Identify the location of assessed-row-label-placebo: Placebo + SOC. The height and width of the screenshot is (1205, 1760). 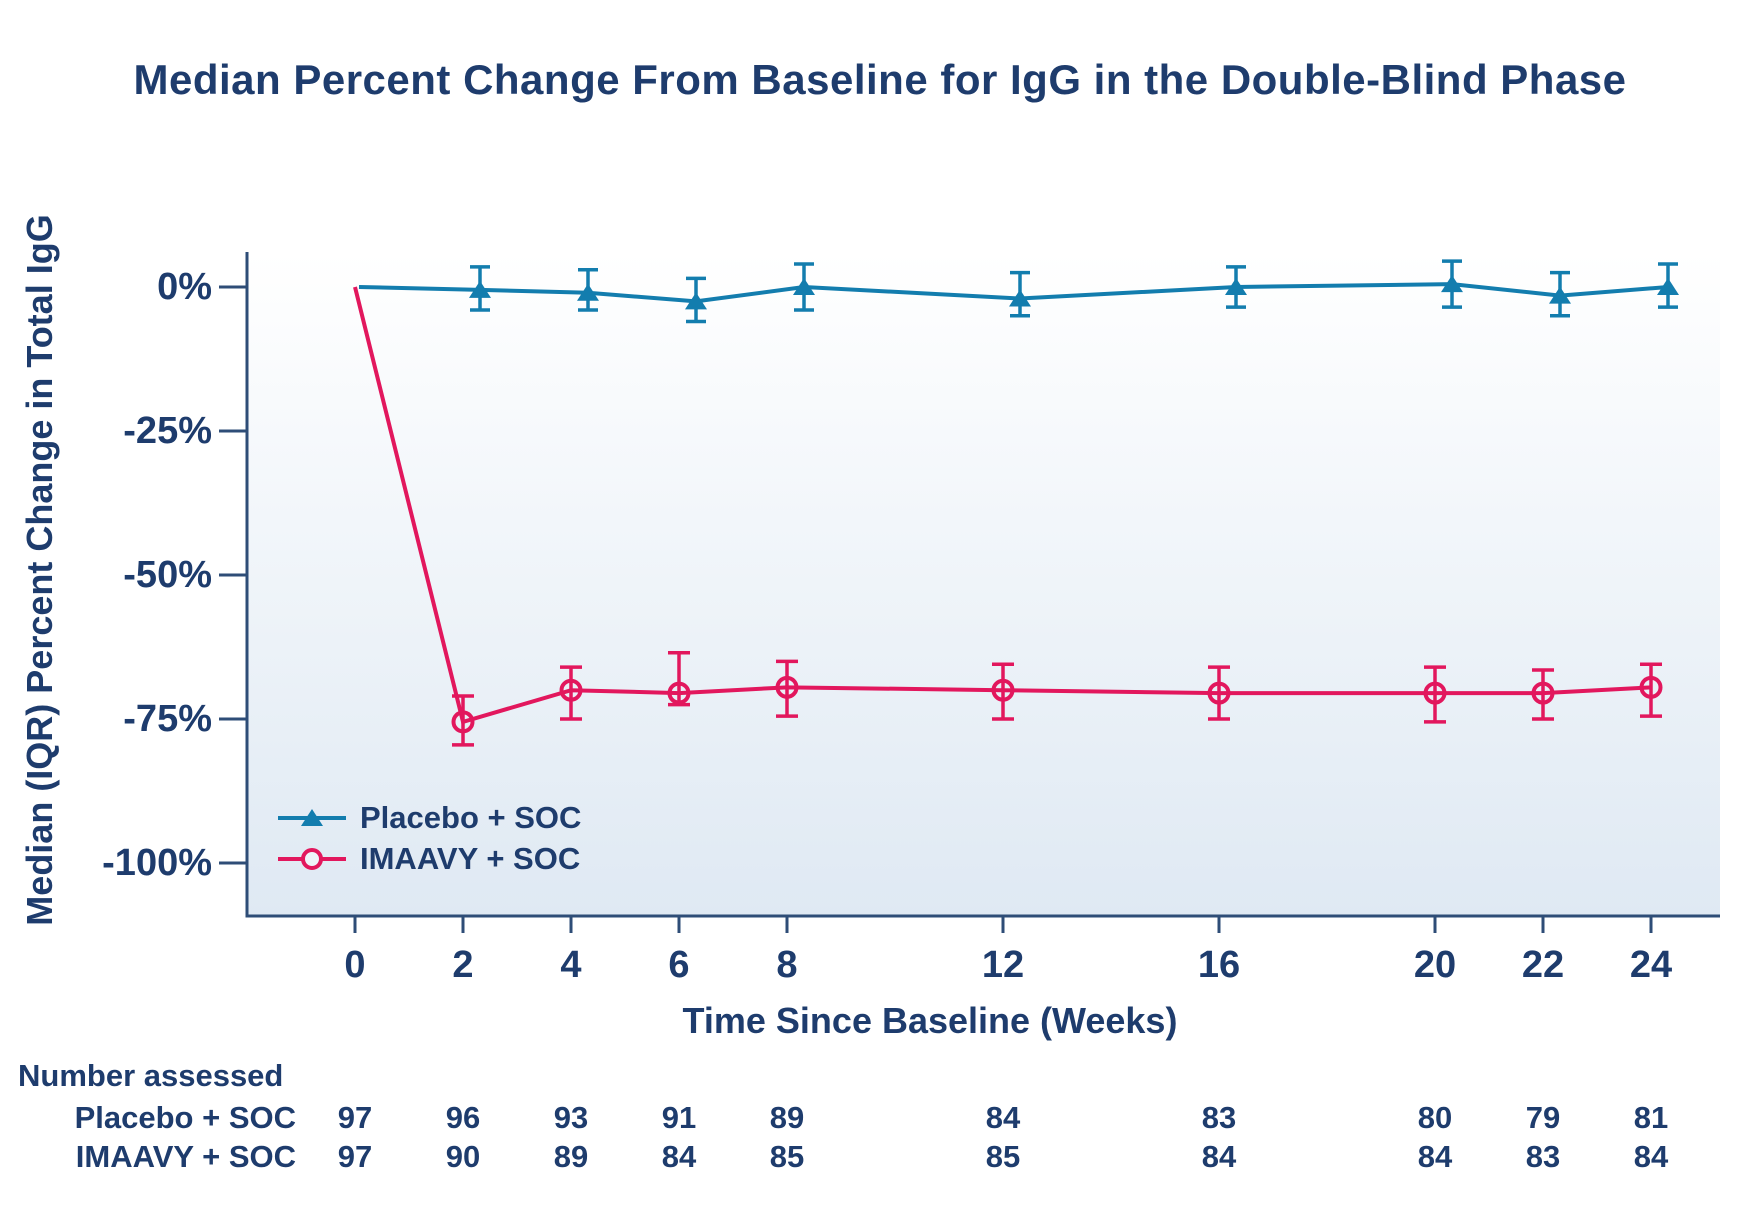
(185, 1117).